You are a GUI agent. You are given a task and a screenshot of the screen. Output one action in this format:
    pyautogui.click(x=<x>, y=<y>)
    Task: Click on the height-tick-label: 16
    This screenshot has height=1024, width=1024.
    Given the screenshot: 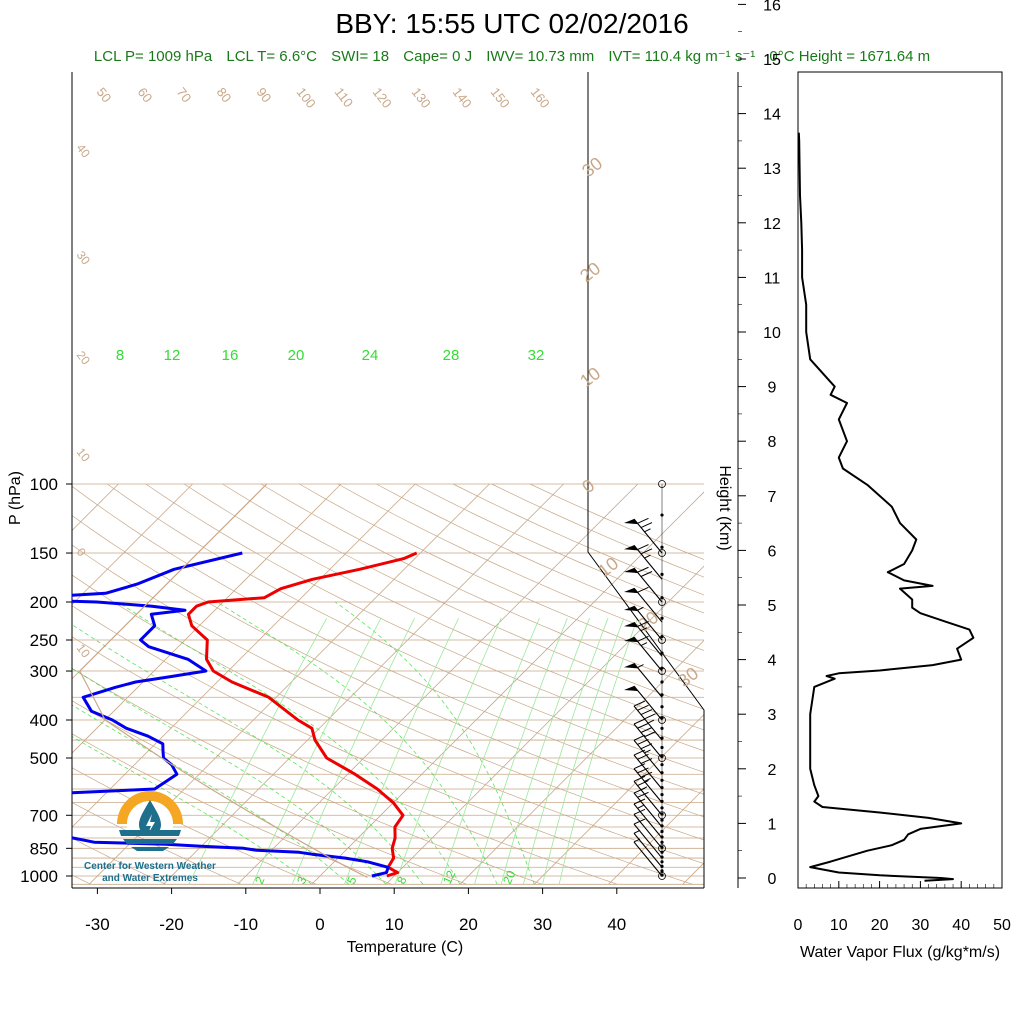 What is the action you would take?
    pyautogui.click(x=772, y=7)
    